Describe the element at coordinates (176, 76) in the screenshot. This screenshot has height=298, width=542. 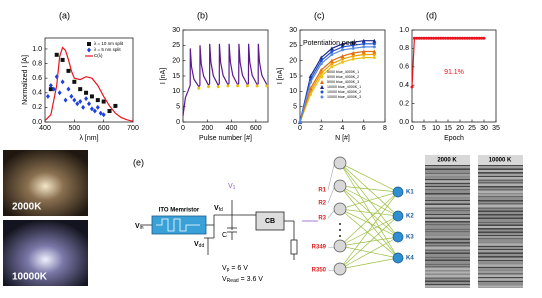
I see `y-tick-label: 15` at that location.